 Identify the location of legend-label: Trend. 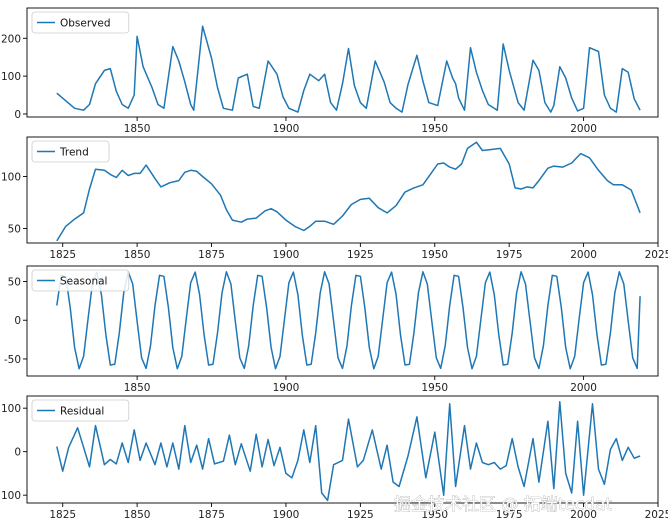
(74, 153).